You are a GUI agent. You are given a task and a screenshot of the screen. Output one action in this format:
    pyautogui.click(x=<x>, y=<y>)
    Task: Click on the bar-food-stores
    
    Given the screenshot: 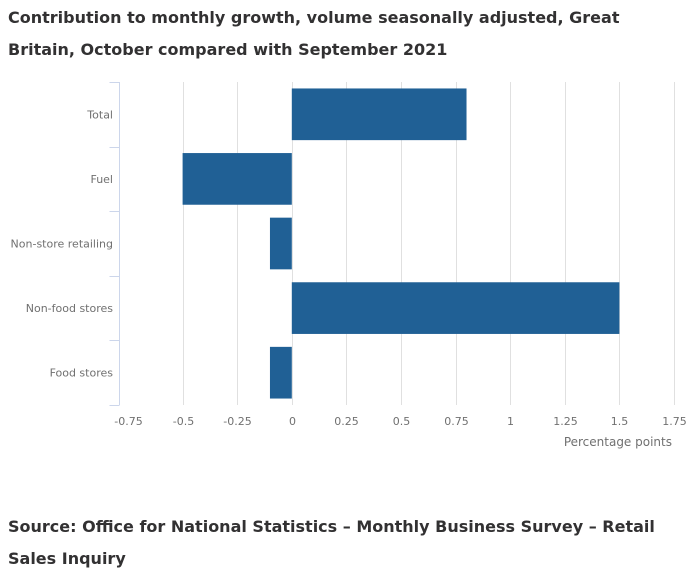 What is the action you would take?
    pyautogui.click(x=280, y=372)
    